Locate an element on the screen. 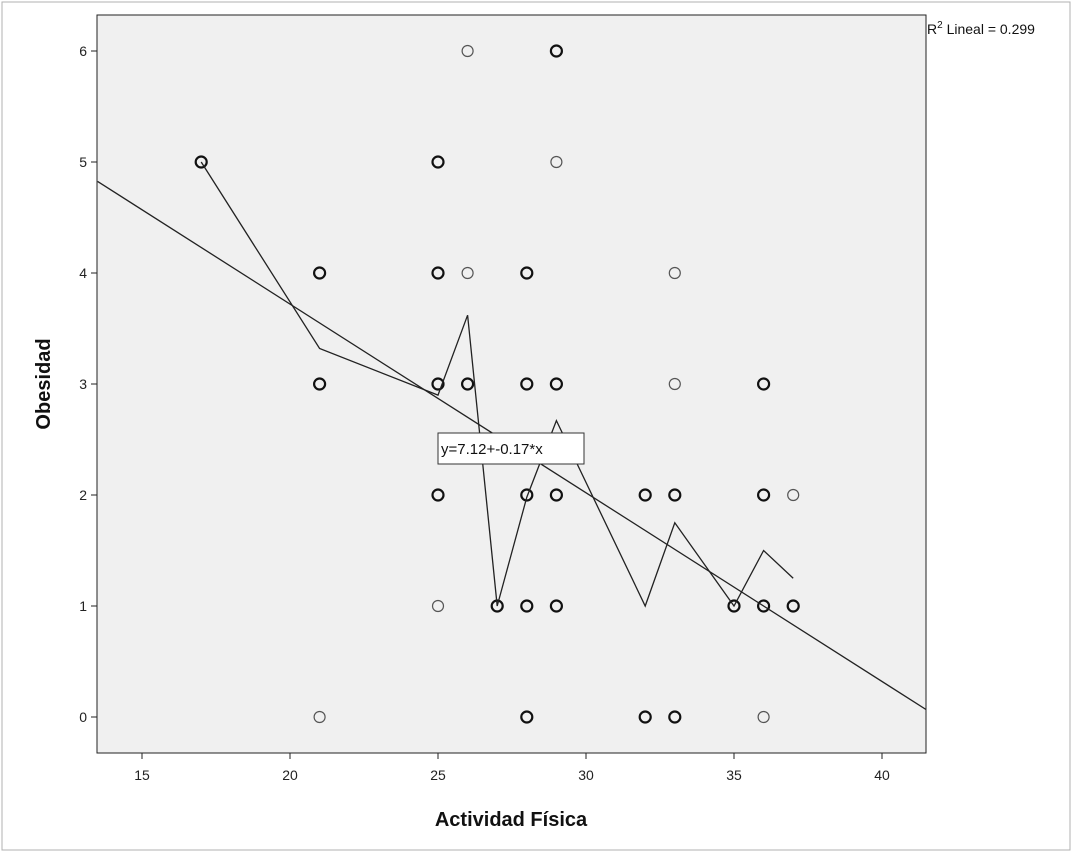  y-tick-label: 6 is located at coordinates (83, 51).